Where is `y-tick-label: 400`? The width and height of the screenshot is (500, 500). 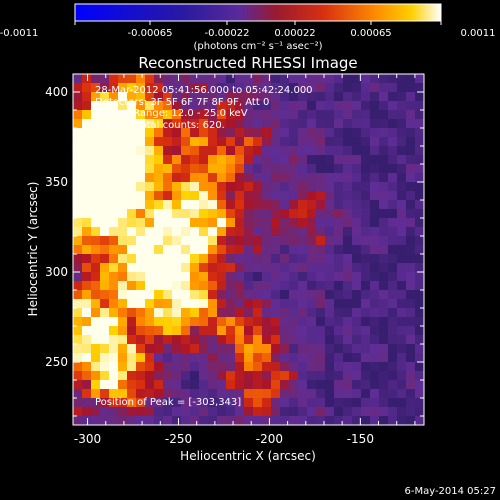
y-tick-label: 400 is located at coordinates (56, 92).